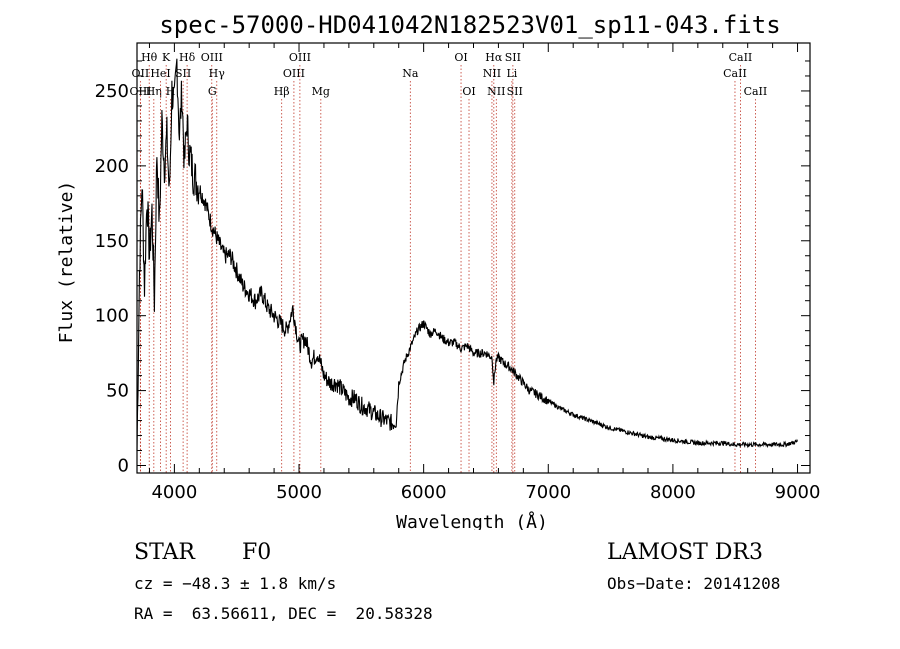  Describe the element at coordinates (141, 73) in the screenshot. I see `spectral-line-label: OII` at that location.